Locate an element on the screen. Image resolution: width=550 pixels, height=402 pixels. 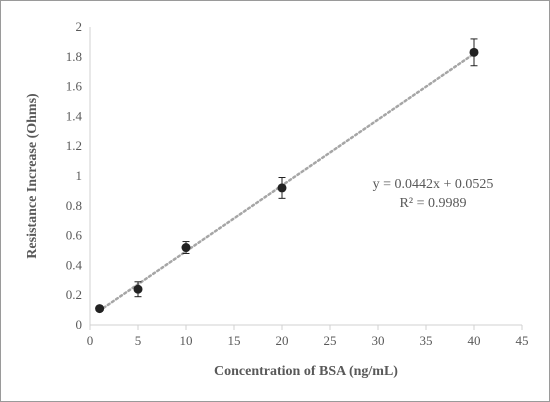
x-tick-label: 5 is located at coordinates (138, 340).